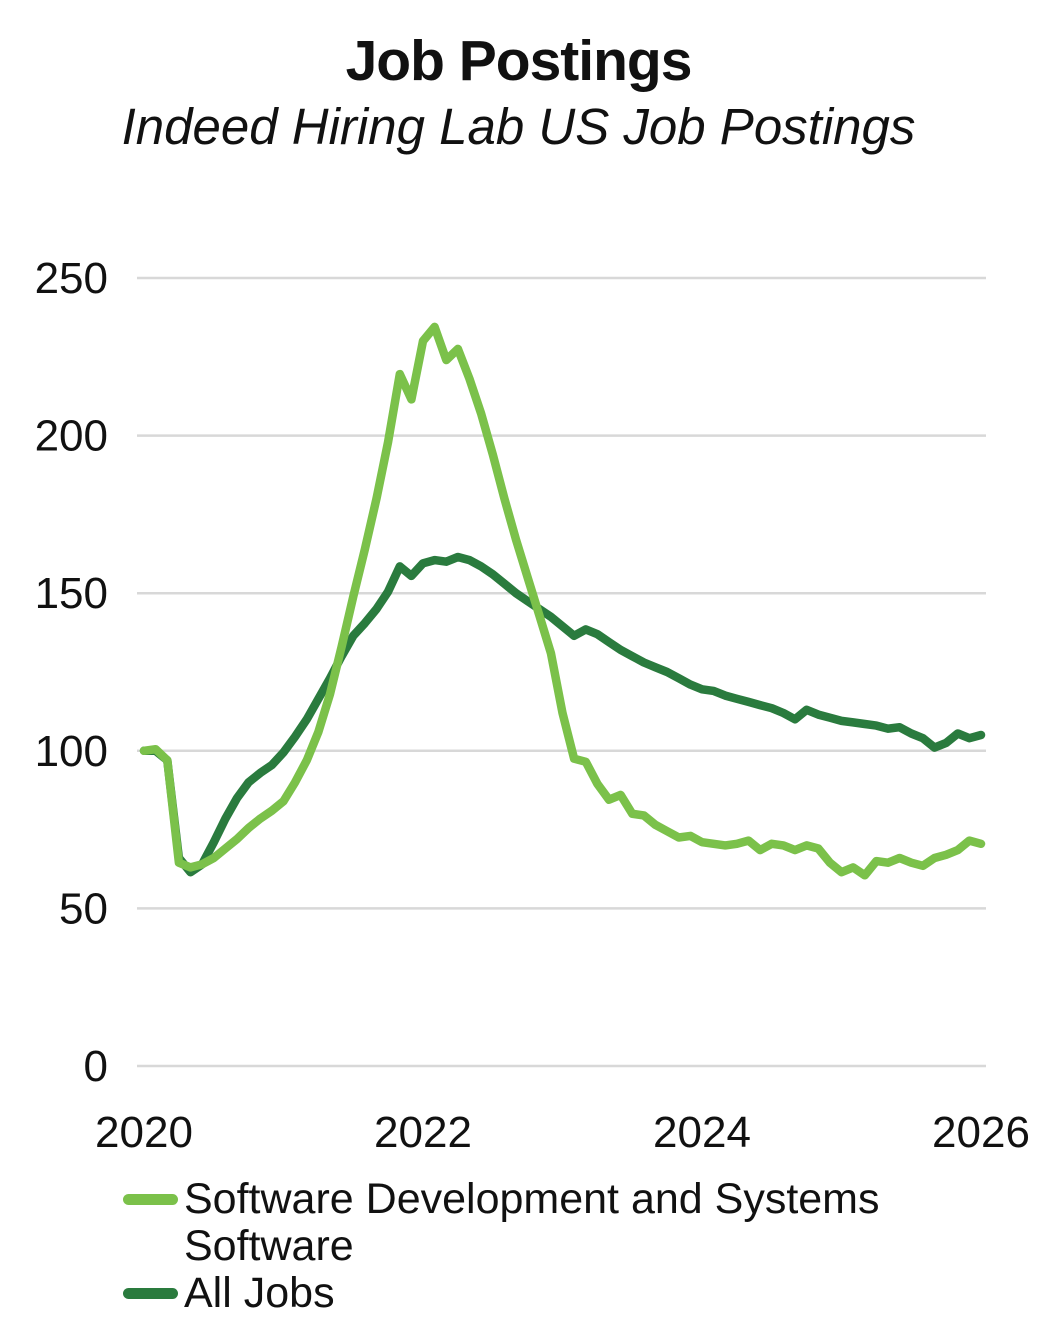 This screenshot has width=1037, height=1333. I want to click on y-tick-label-200: 200, so click(71, 436).